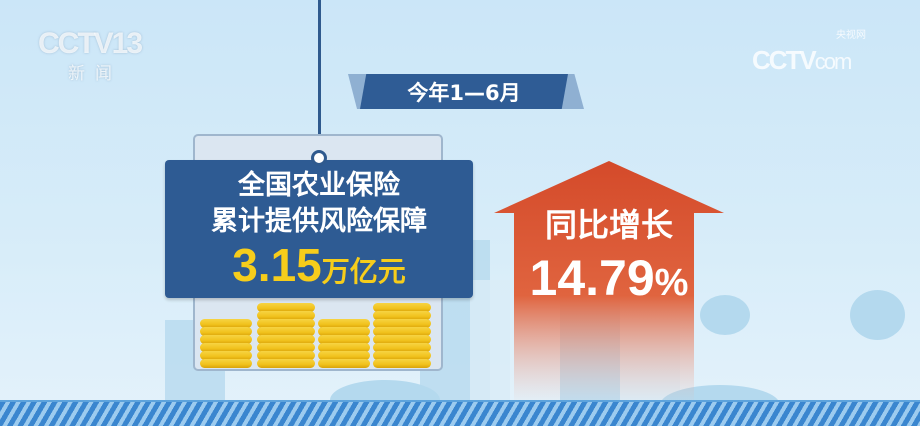  What do you see at coordinates (319, 158) in the screenshot?
I see `pin-icon` at bounding box center [319, 158].